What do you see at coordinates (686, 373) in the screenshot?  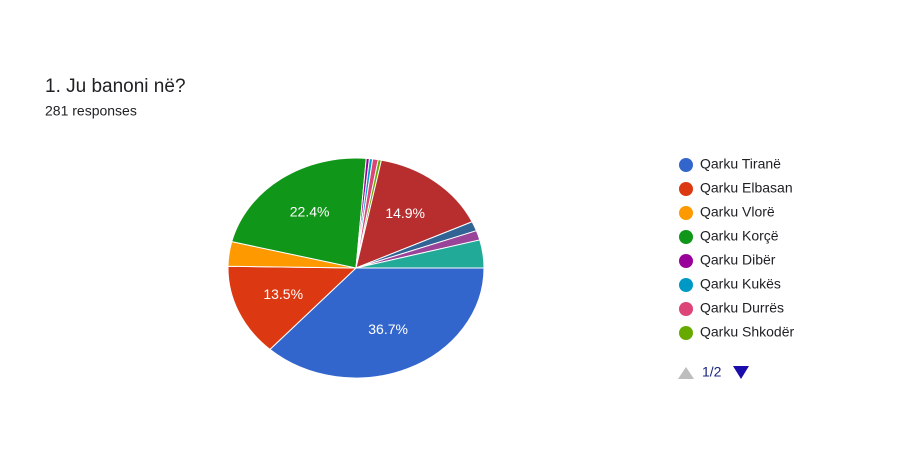 I see `page-prev` at bounding box center [686, 373].